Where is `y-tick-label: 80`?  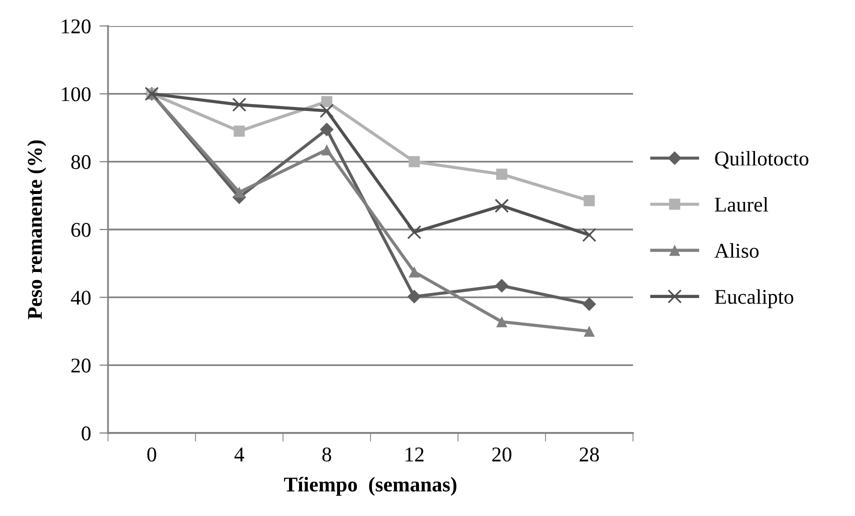
y-tick-label: 80 is located at coordinates (81, 162).